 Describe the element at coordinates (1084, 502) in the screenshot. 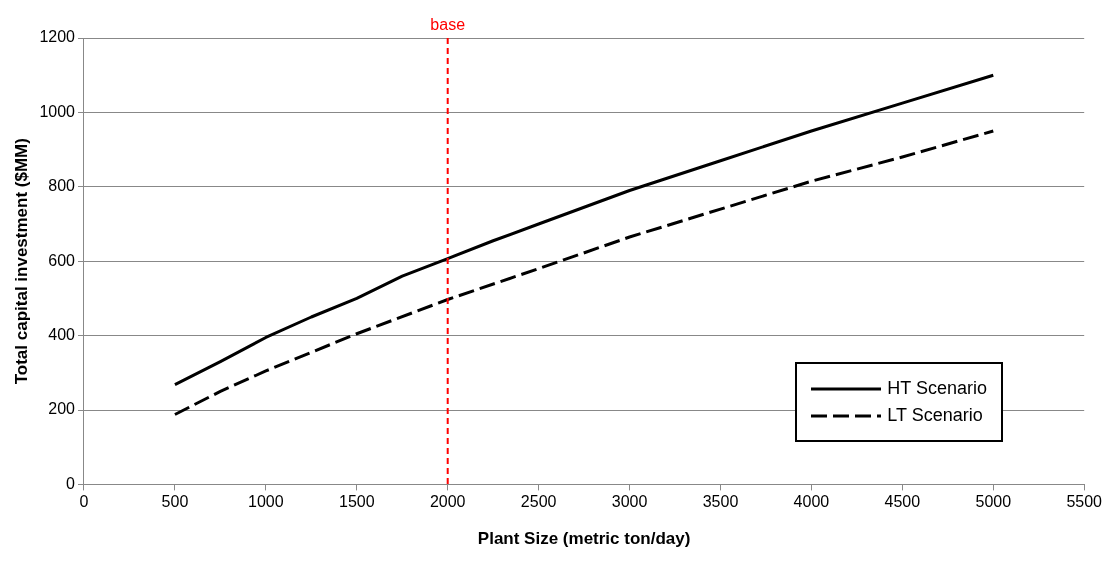

I see `x-tick-label: 5500` at that location.